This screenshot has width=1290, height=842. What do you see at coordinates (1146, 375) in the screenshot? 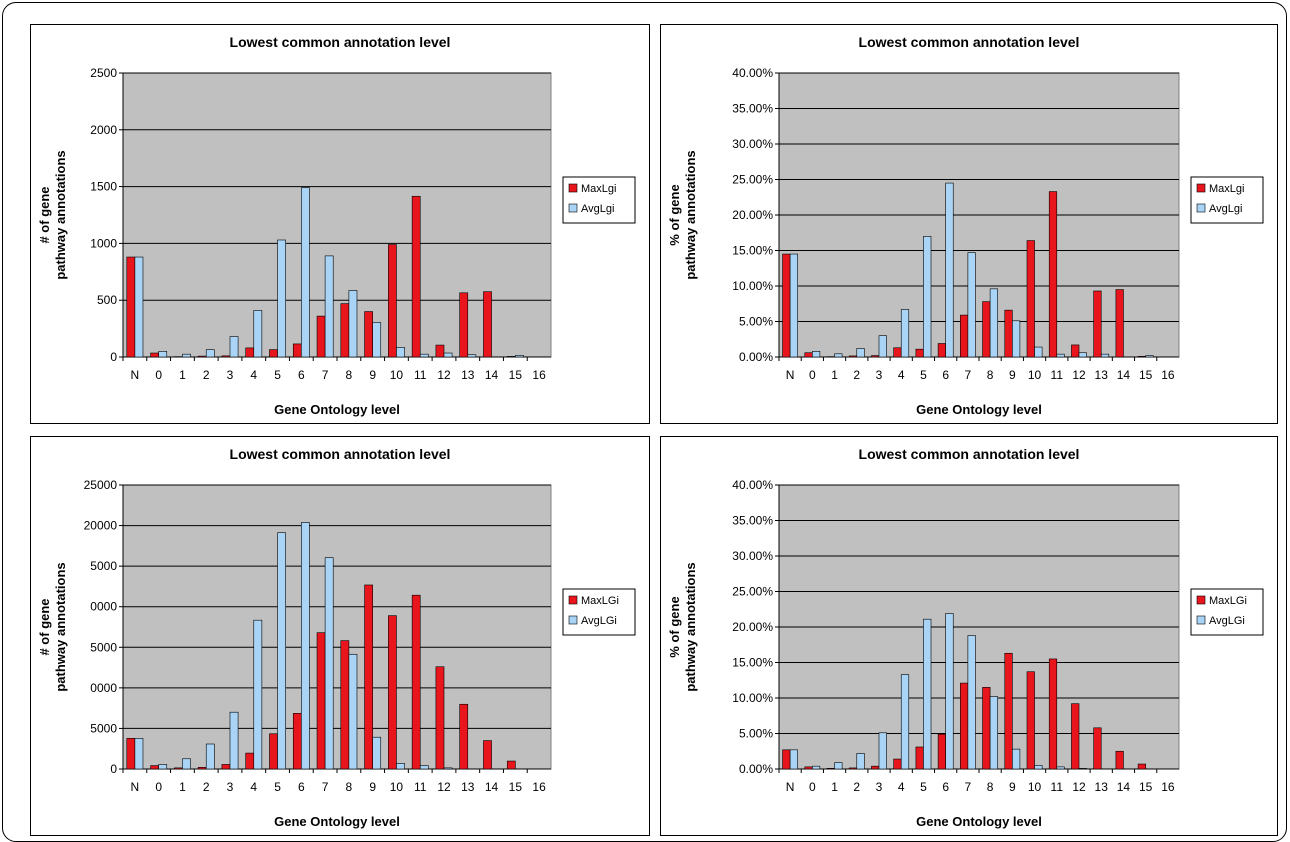
I see `x-tick-label: 15` at bounding box center [1146, 375].